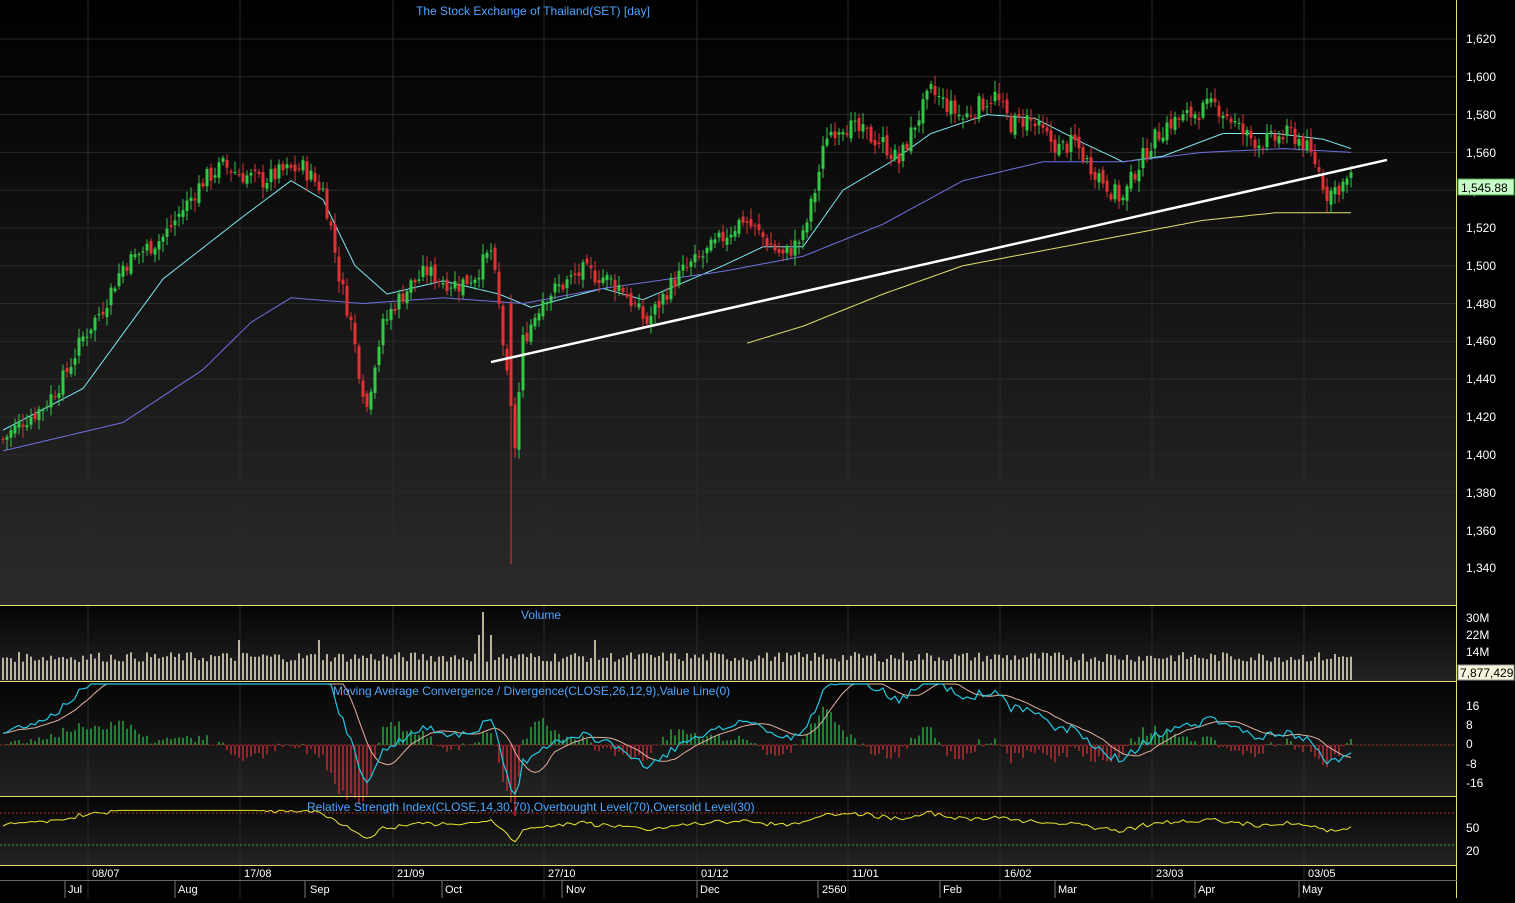 The image size is (1515, 903). What do you see at coordinates (1481, 568) in the screenshot?
I see `price-tick: 1,340` at bounding box center [1481, 568].